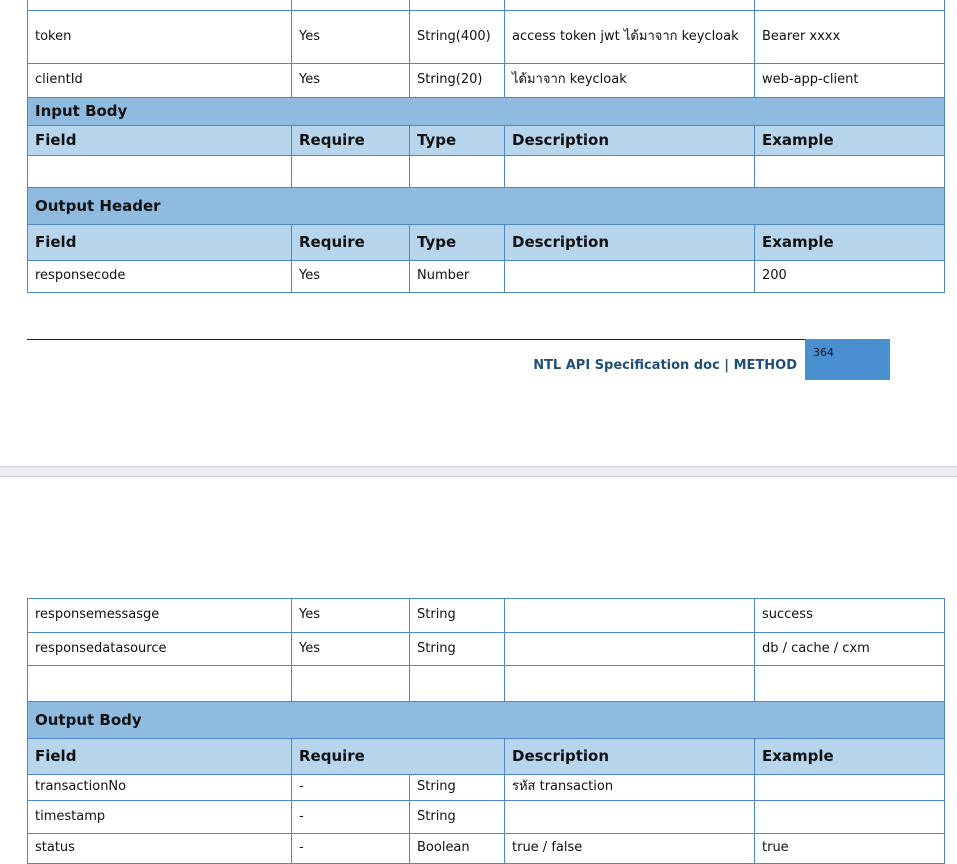 The width and height of the screenshot is (957, 864). What do you see at coordinates (159, 80) in the screenshot?
I see `table-cell: clientId` at bounding box center [159, 80].